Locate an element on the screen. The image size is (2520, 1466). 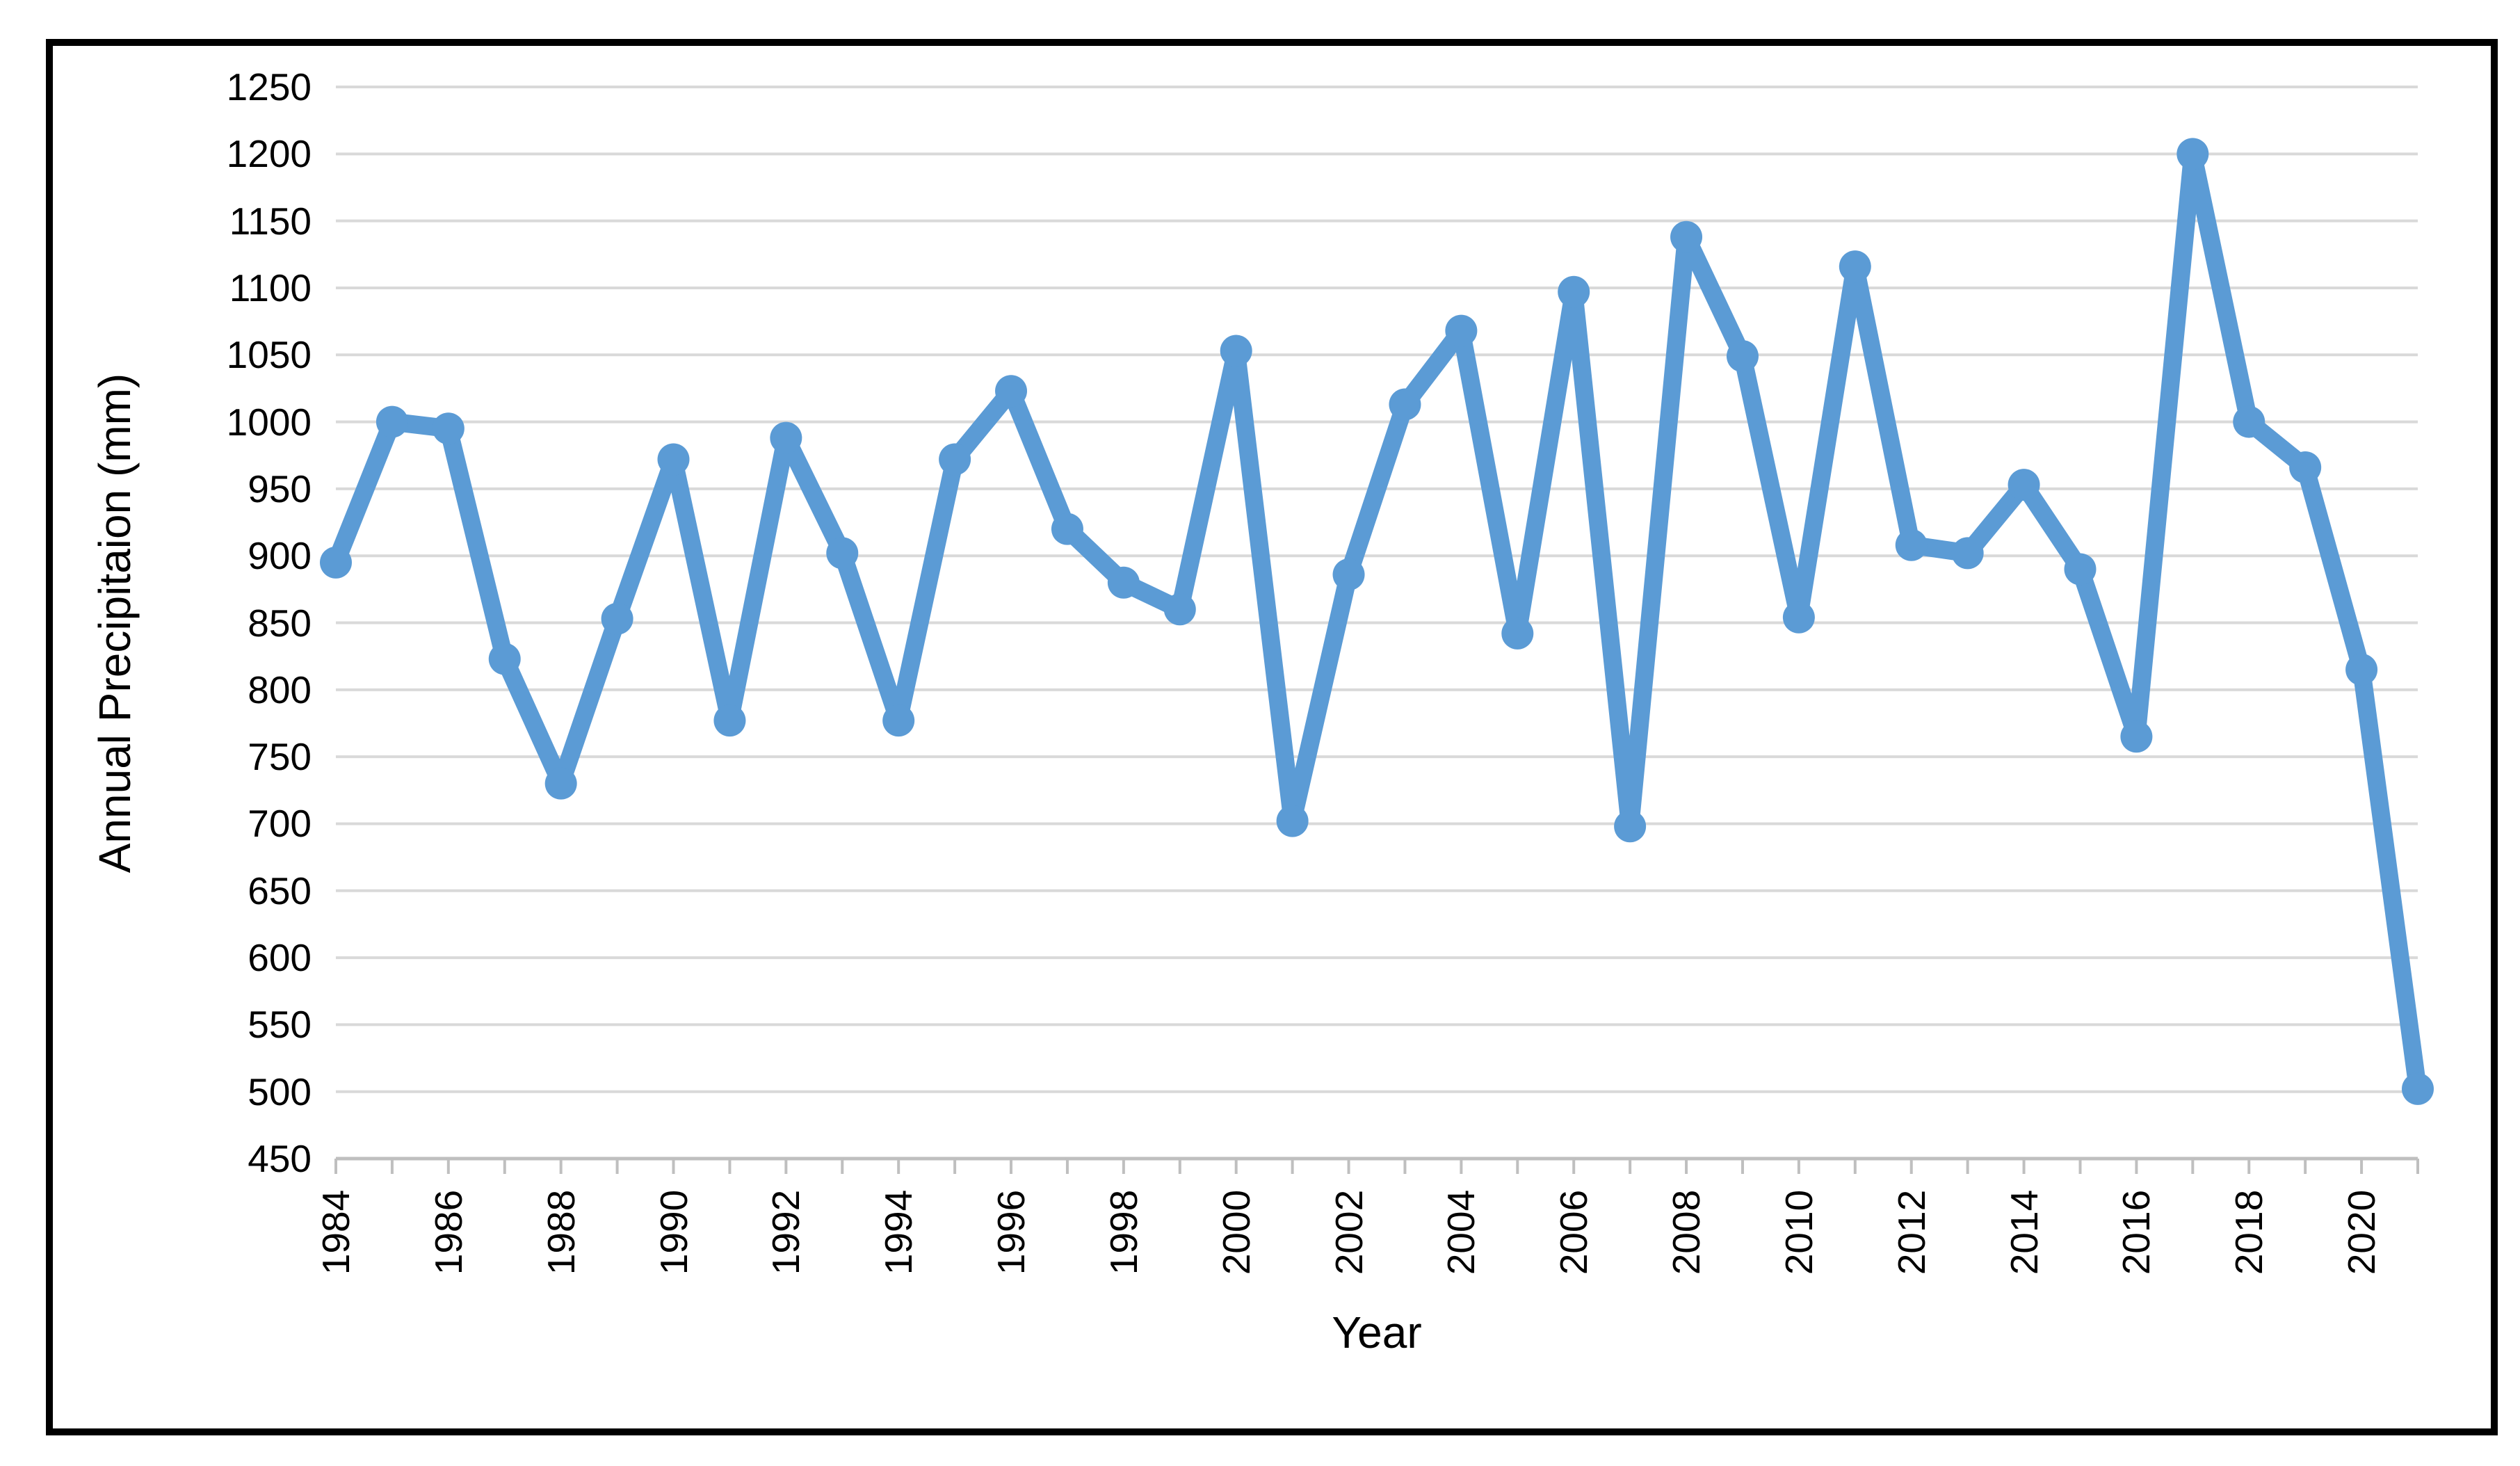
data-point-2012 is located at coordinates (1911, 545).